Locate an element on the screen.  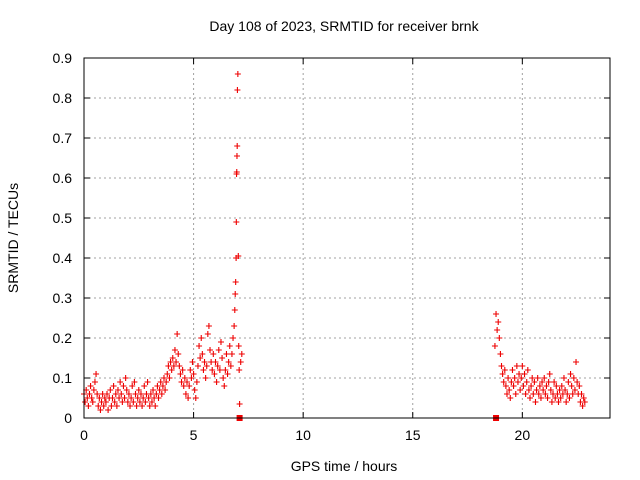
x-tick-label: 5 is located at coordinates (194, 435).